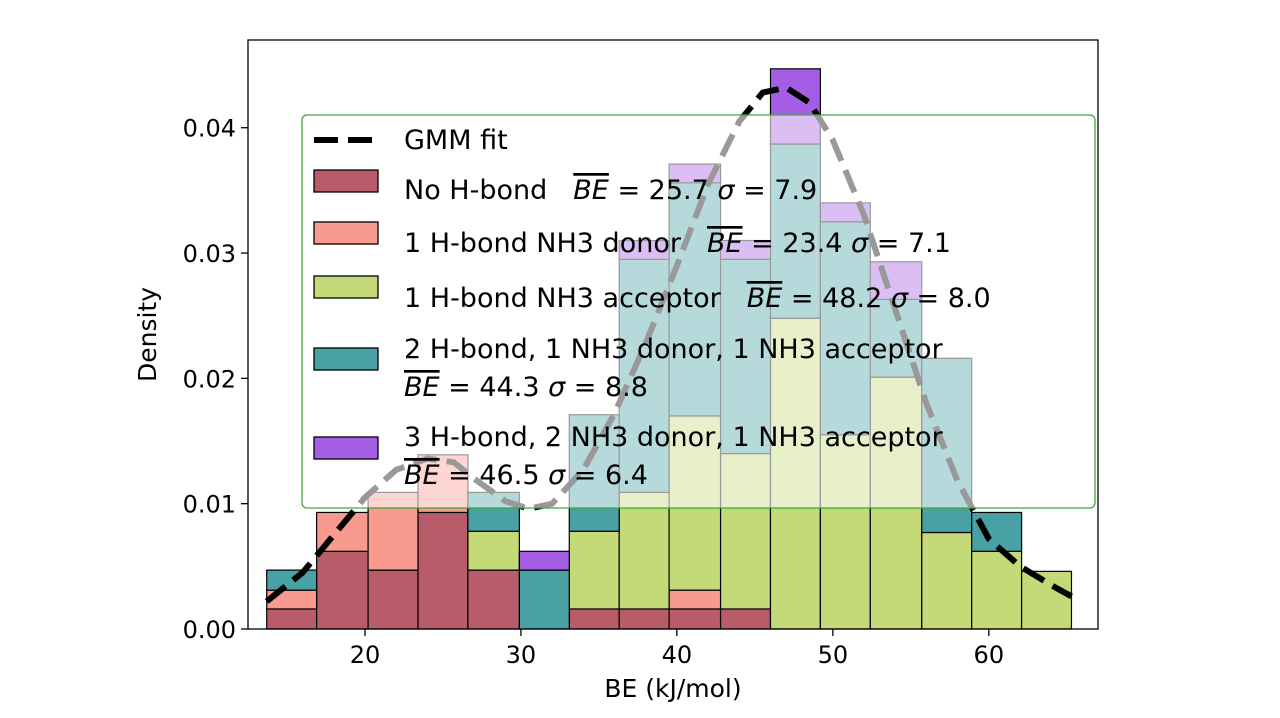 Image resolution: width=1280 pixels, height=718 pixels. What do you see at coordinates (494, 475) in the screenshot?
I see `mean-value: = 46.5` at bounding box center [494, 475].